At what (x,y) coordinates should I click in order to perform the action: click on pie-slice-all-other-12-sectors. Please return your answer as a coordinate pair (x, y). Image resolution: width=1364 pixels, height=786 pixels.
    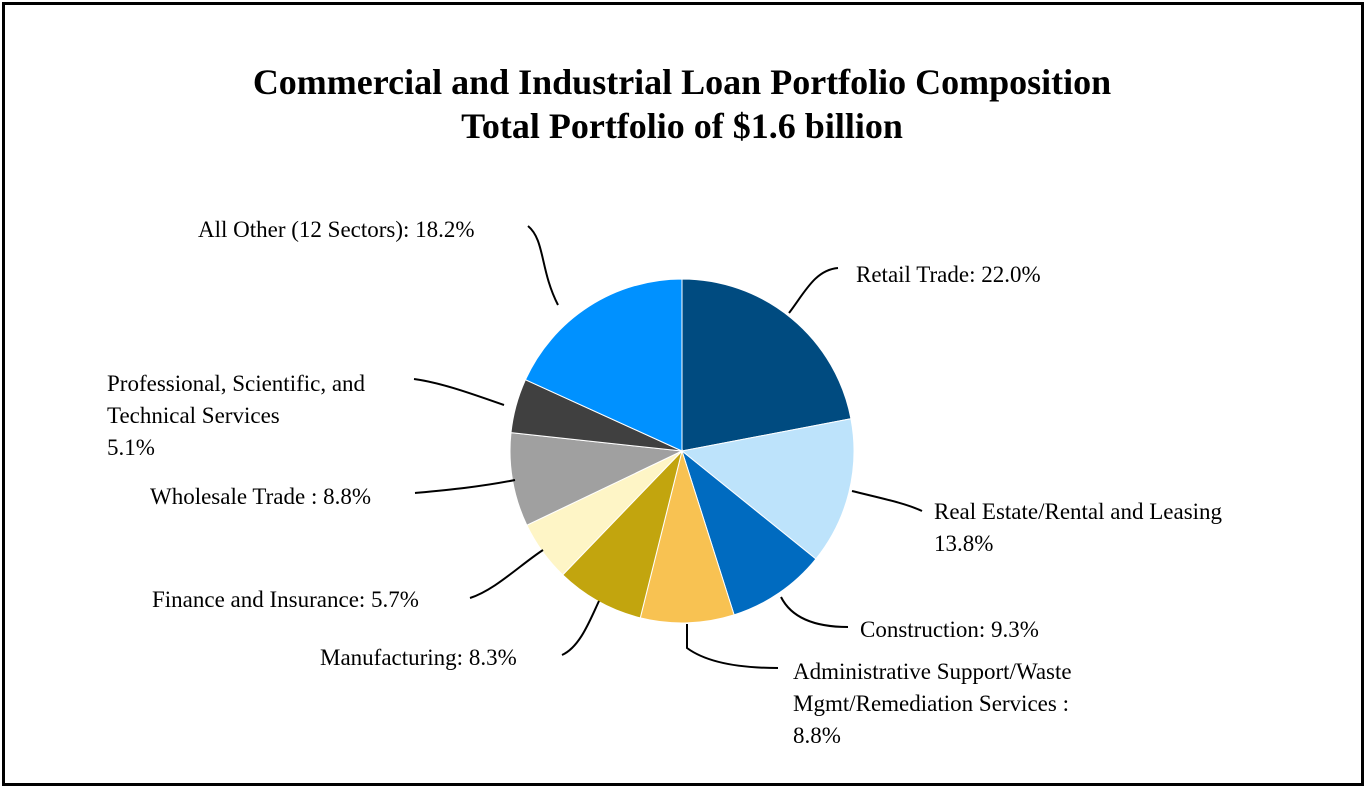
    Looking at the image, I should click on (603, 365).